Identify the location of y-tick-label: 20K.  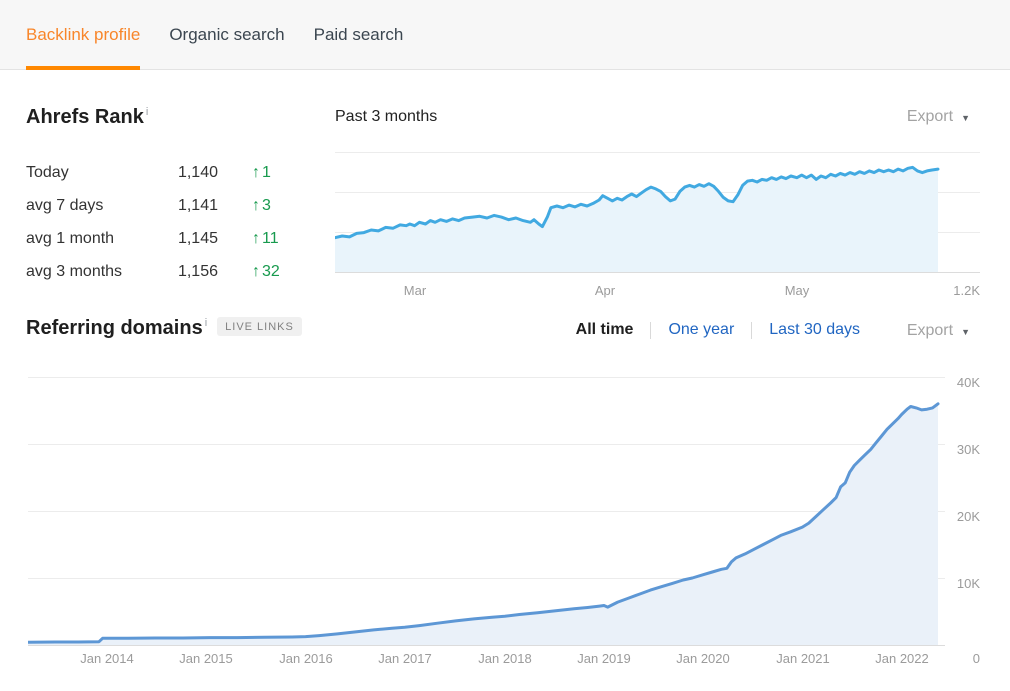
(968, 516).